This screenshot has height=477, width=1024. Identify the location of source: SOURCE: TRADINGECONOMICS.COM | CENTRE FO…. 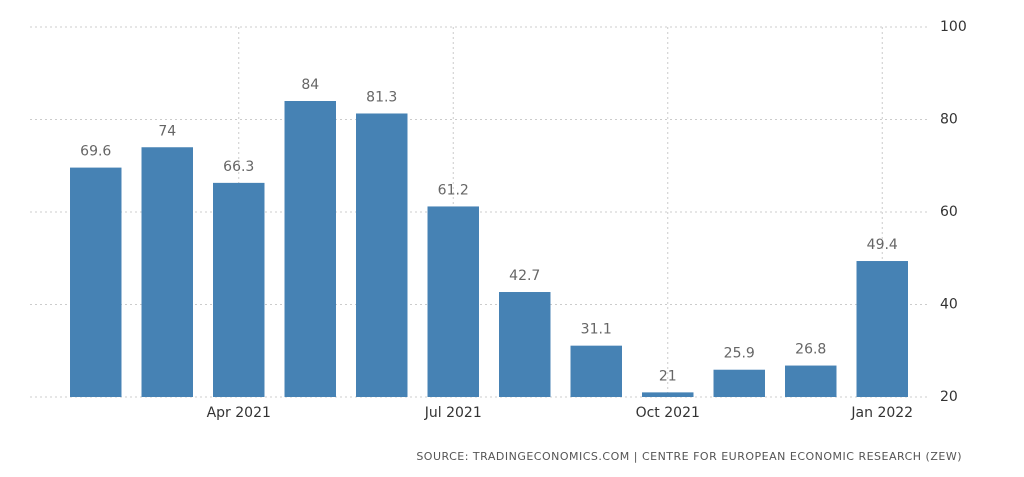
(689, 456).